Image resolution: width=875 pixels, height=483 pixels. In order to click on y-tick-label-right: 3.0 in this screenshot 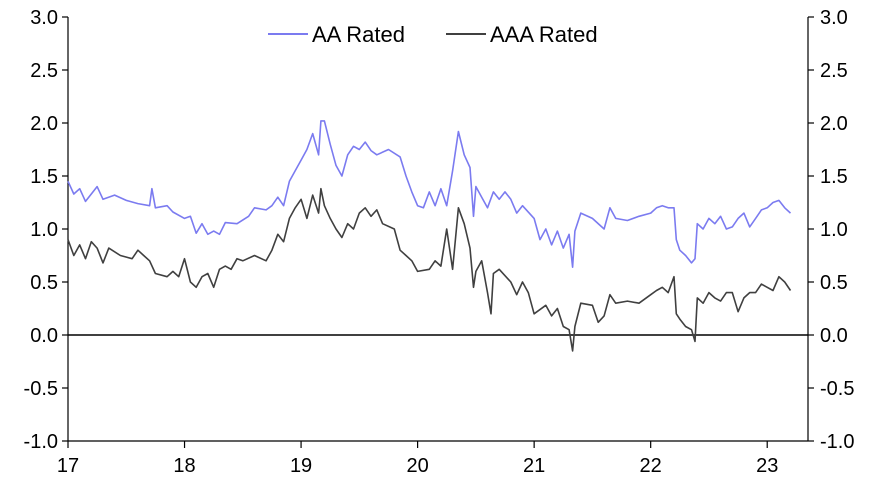, I will do `click(834, 18)`.